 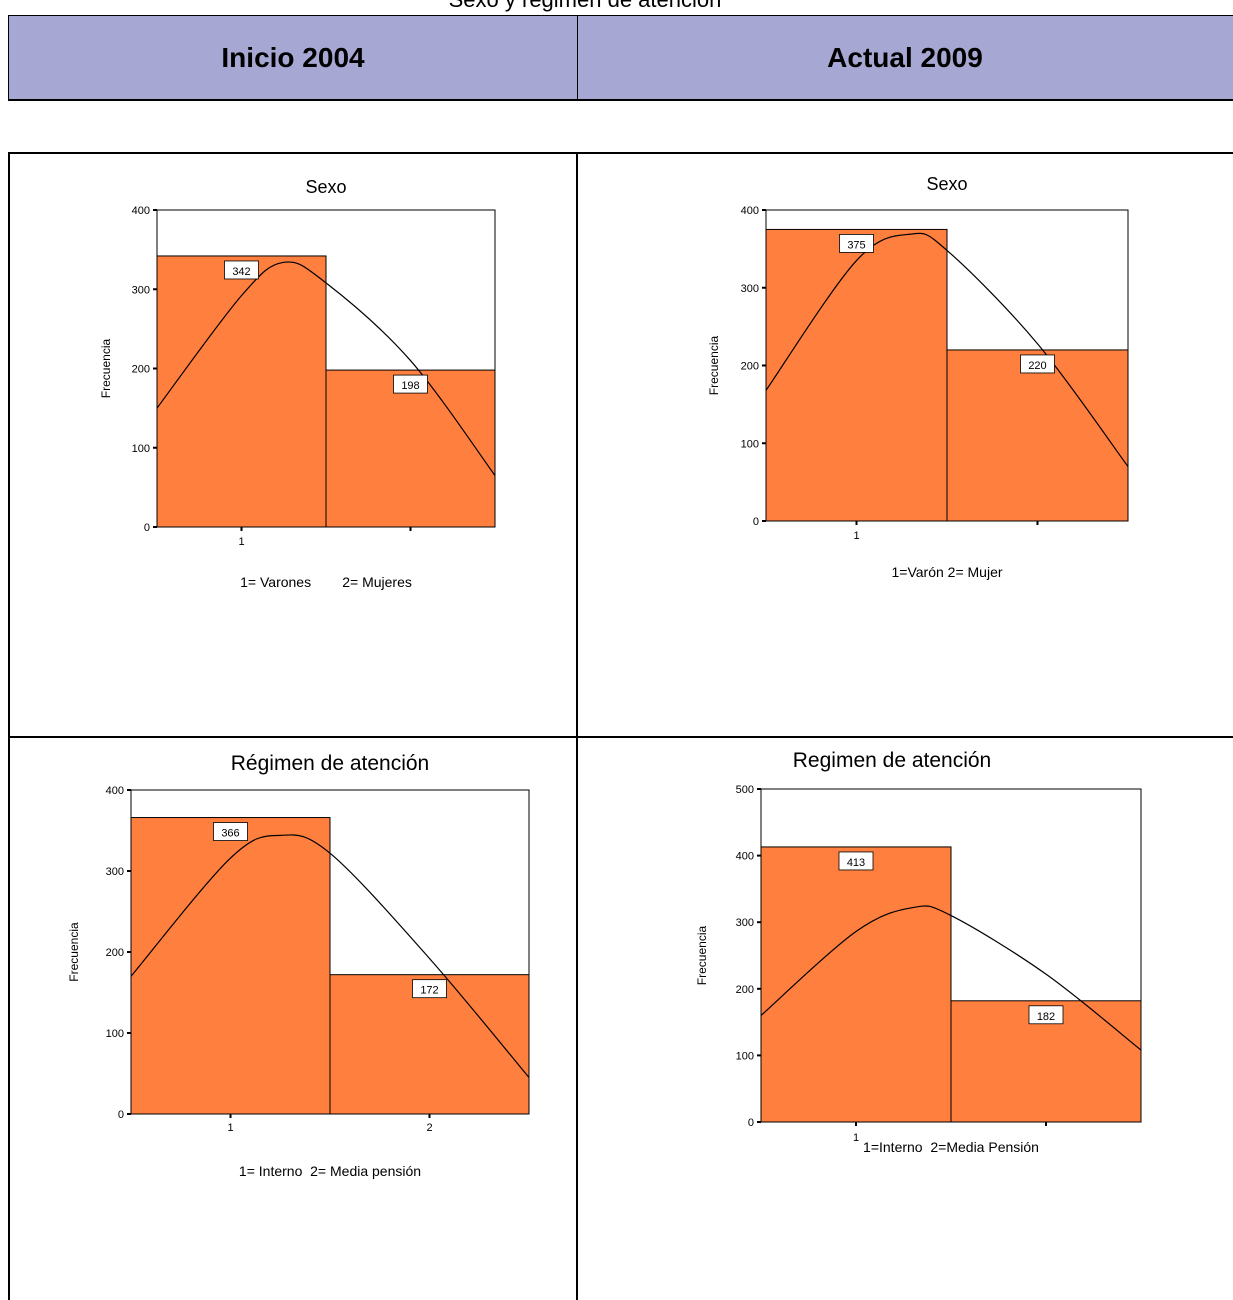 What do you see at coordinates (745, 990) in the screenshot?
I see `y-tick-label-4-200: 200` at bounding box center [745, 990].